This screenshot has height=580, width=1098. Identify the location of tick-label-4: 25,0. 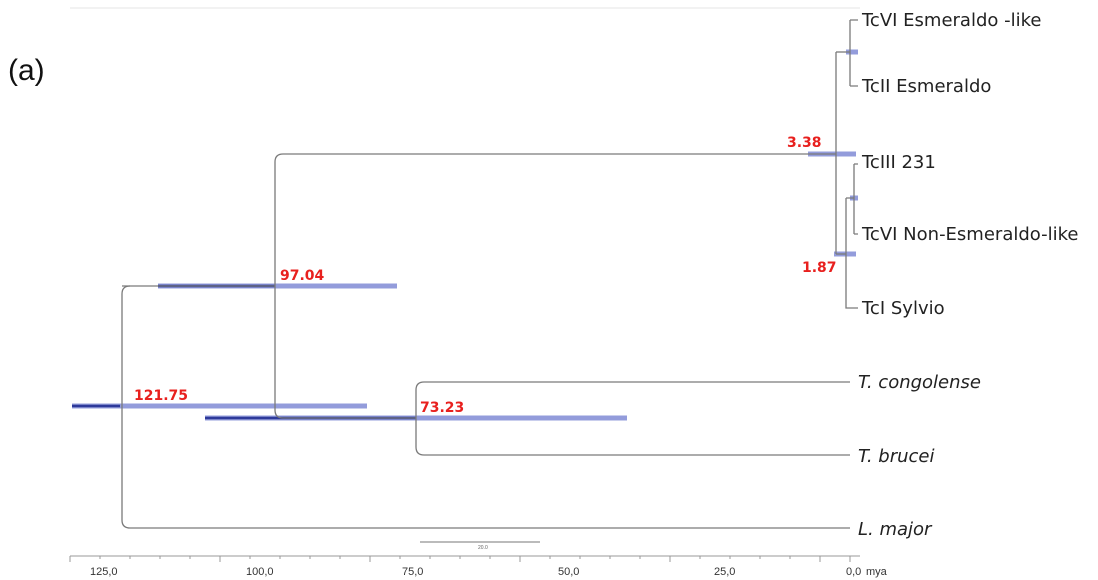
(724, 572).